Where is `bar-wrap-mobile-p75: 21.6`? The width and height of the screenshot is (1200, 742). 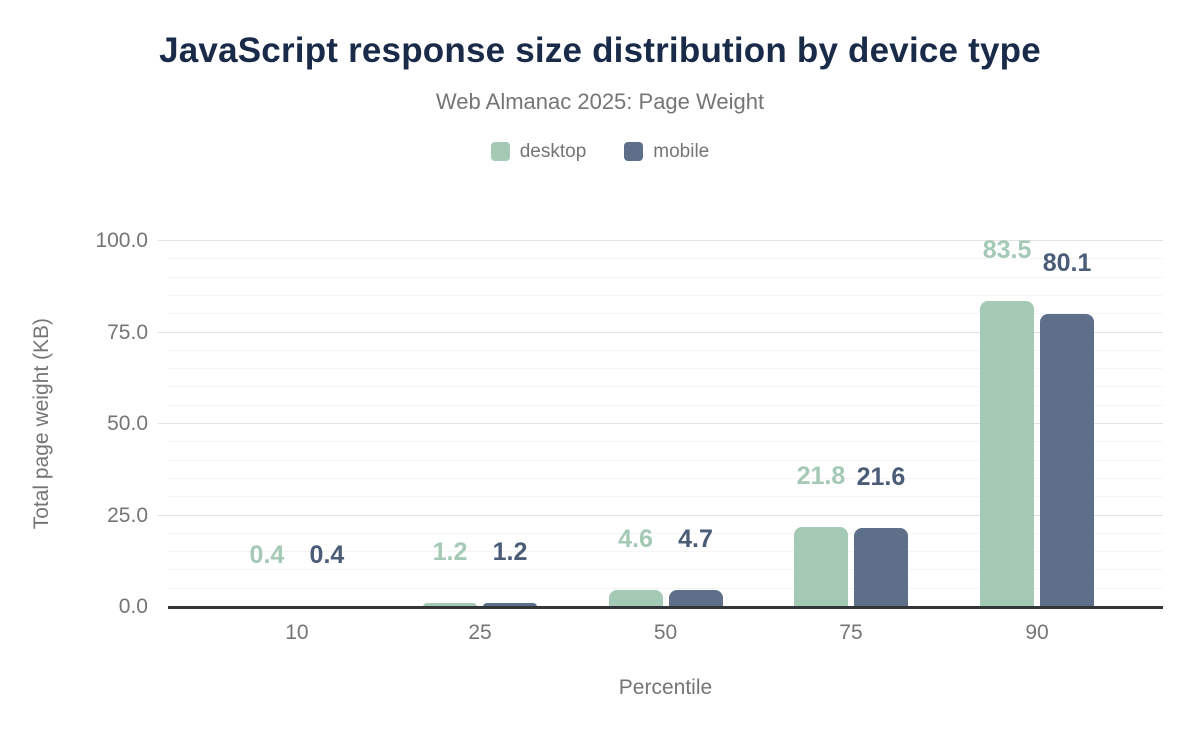 bar-wrap-mobile-p75: 21.6 is located at coordinates (880, 535).